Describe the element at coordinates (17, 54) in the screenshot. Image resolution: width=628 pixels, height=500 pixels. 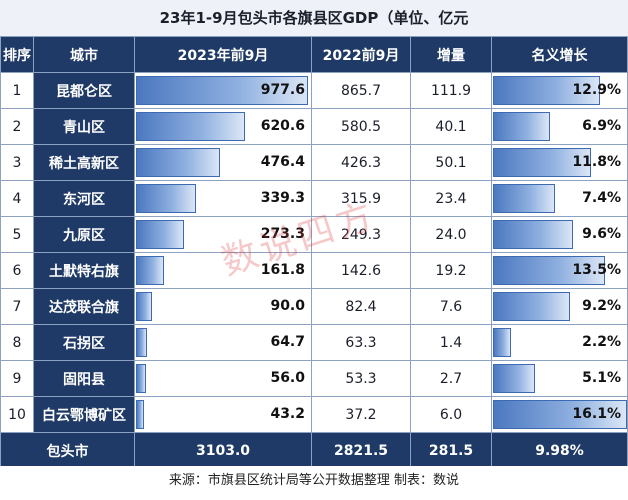
I see `header-rank: 排序` at that location.